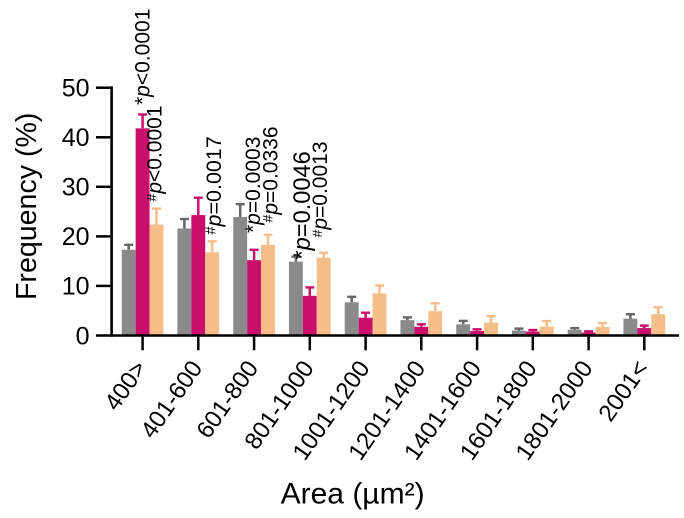  I want to click on svg-text: #p=0.0336, so click(271, 174).